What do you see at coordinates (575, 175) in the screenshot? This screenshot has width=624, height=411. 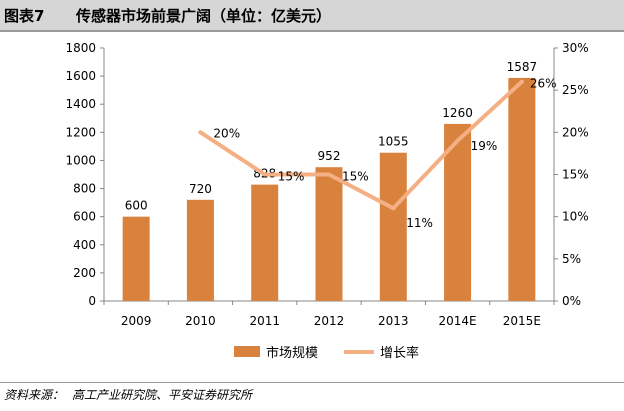 I see `right-axis-tick-label: 15%` at bounding box center [575, 175].